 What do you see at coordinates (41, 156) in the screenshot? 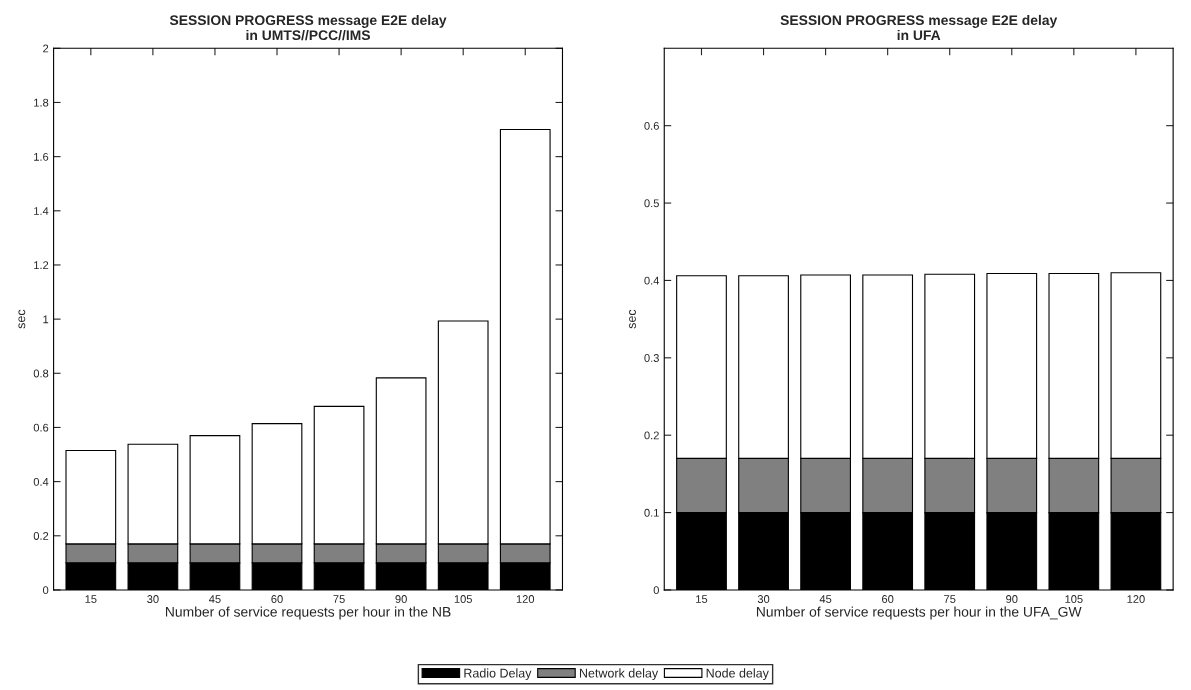
I see `y-tick-label: 1.6` at bounding box center [41, 156].